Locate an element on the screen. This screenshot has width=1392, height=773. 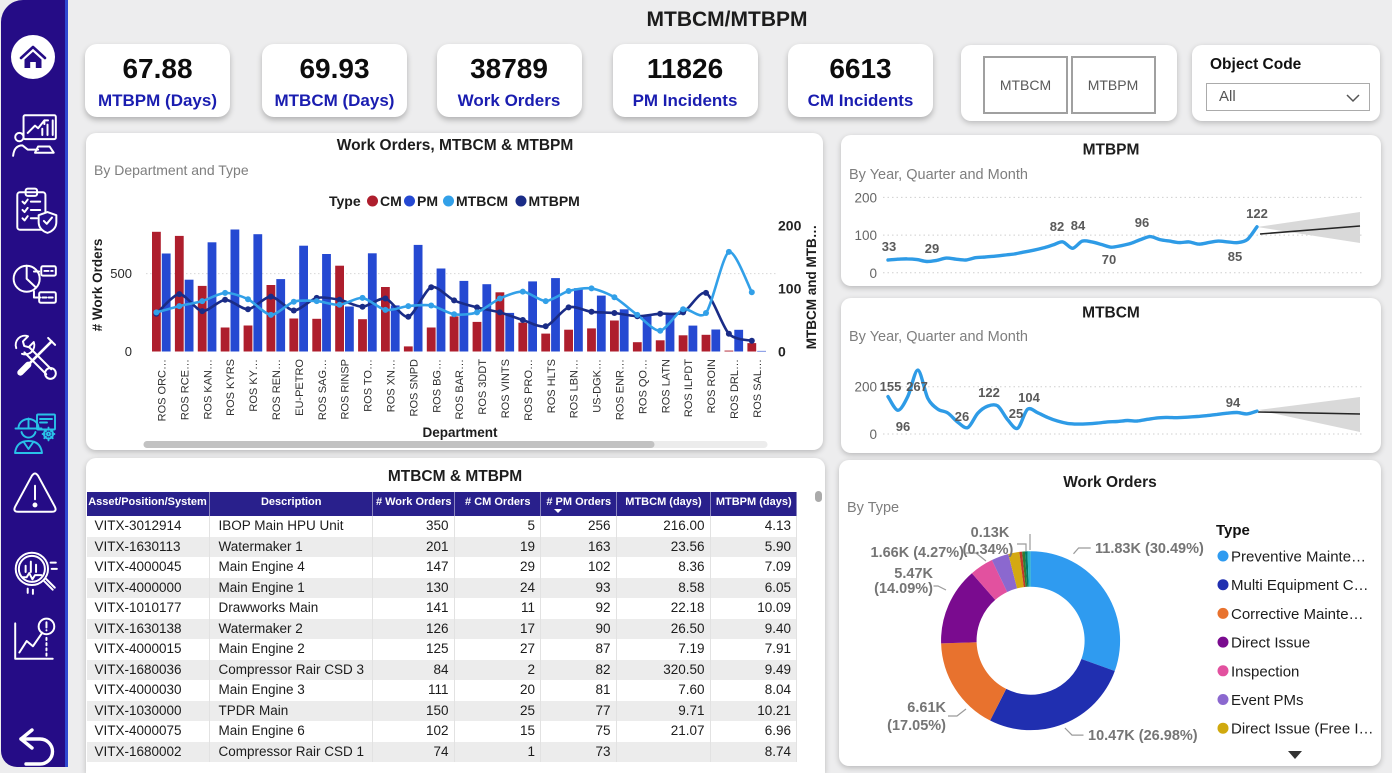
svg-text: 6.61K is located at coordinates (926, 708).